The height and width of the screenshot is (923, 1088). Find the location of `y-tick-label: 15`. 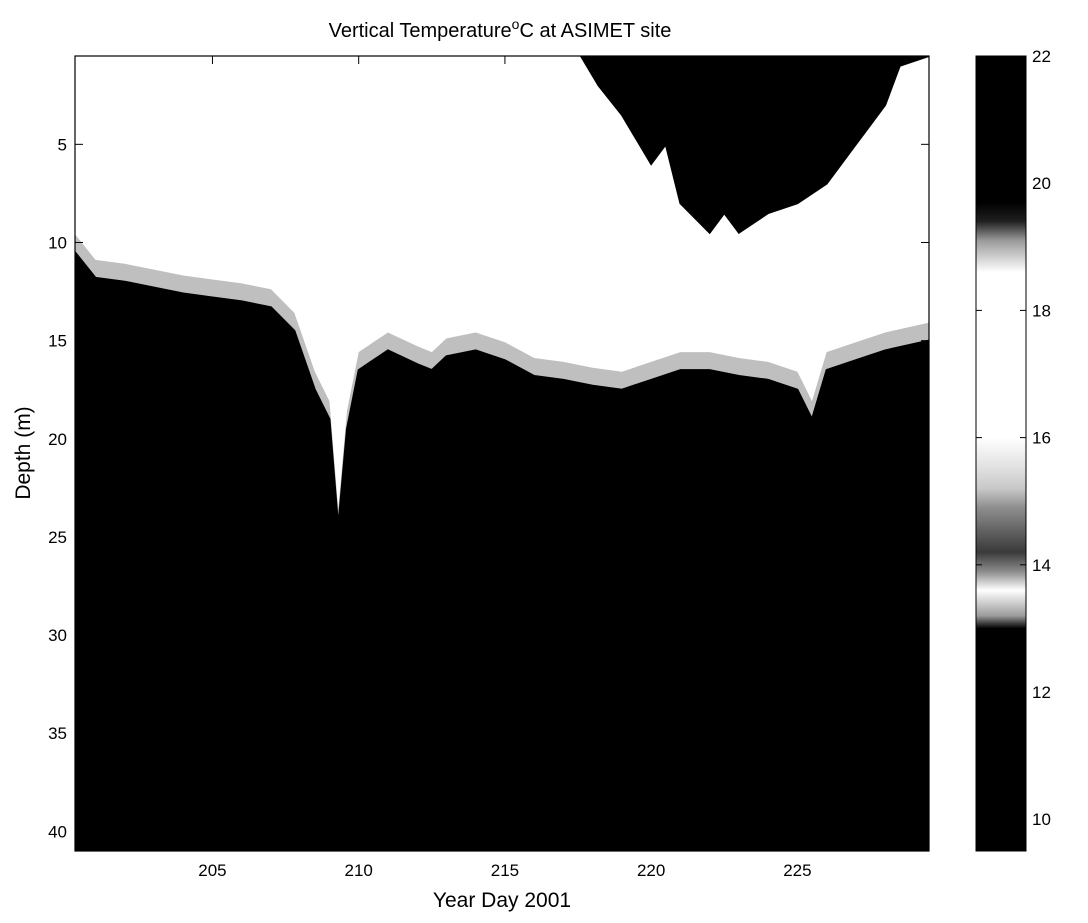

y-tick-label: 15 is located at coordinates (57, 341).